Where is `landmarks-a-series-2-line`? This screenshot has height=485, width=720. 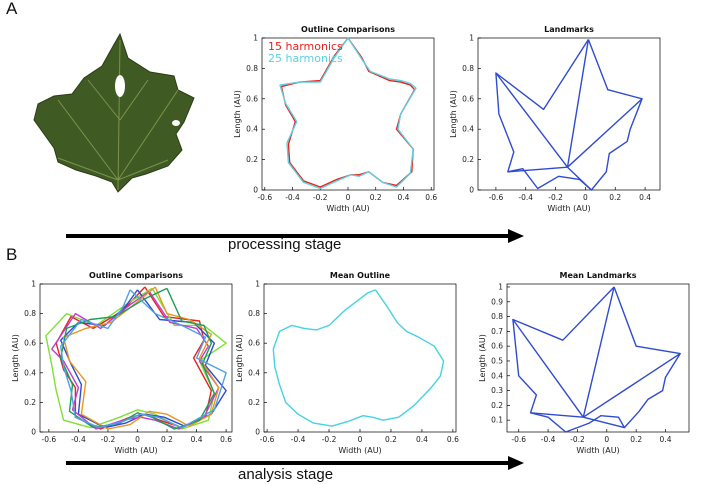
landmarks-a-series-2-line is located at coordinates (605, 133).